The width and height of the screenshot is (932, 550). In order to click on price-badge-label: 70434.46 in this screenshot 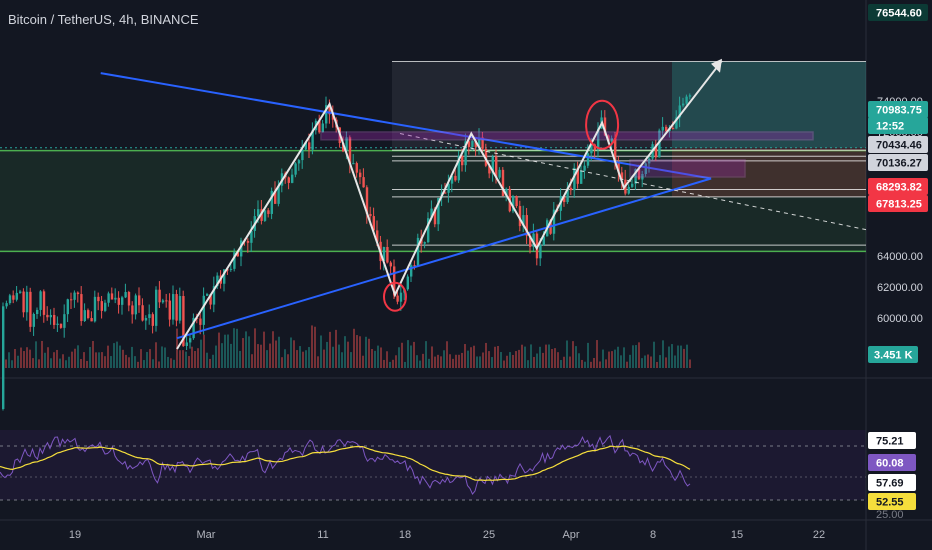, I will do `click(899, 146)`.